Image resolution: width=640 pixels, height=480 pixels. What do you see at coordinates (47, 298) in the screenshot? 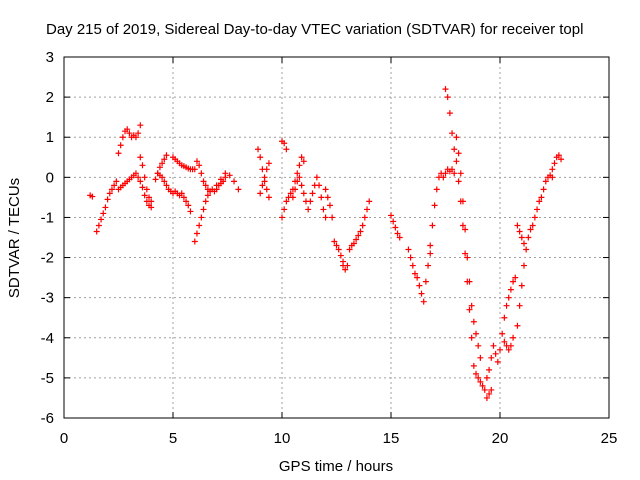
I see `y-tick-label: -3` at bounding box center [47, 298].